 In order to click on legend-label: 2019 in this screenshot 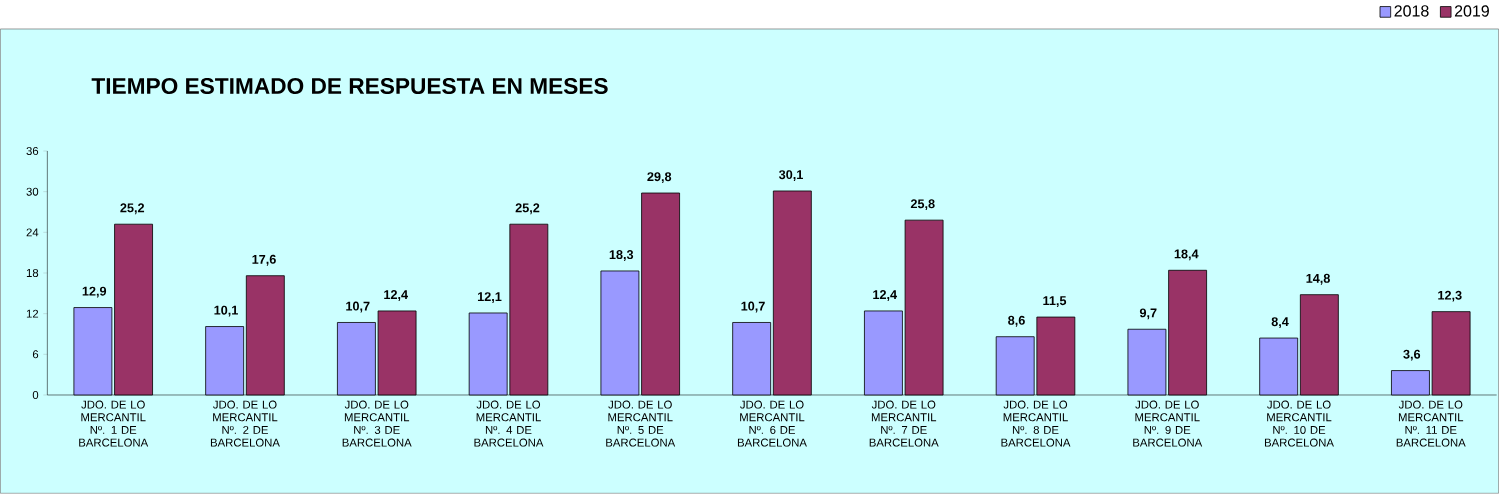, I will do `click(1471, 11)`.